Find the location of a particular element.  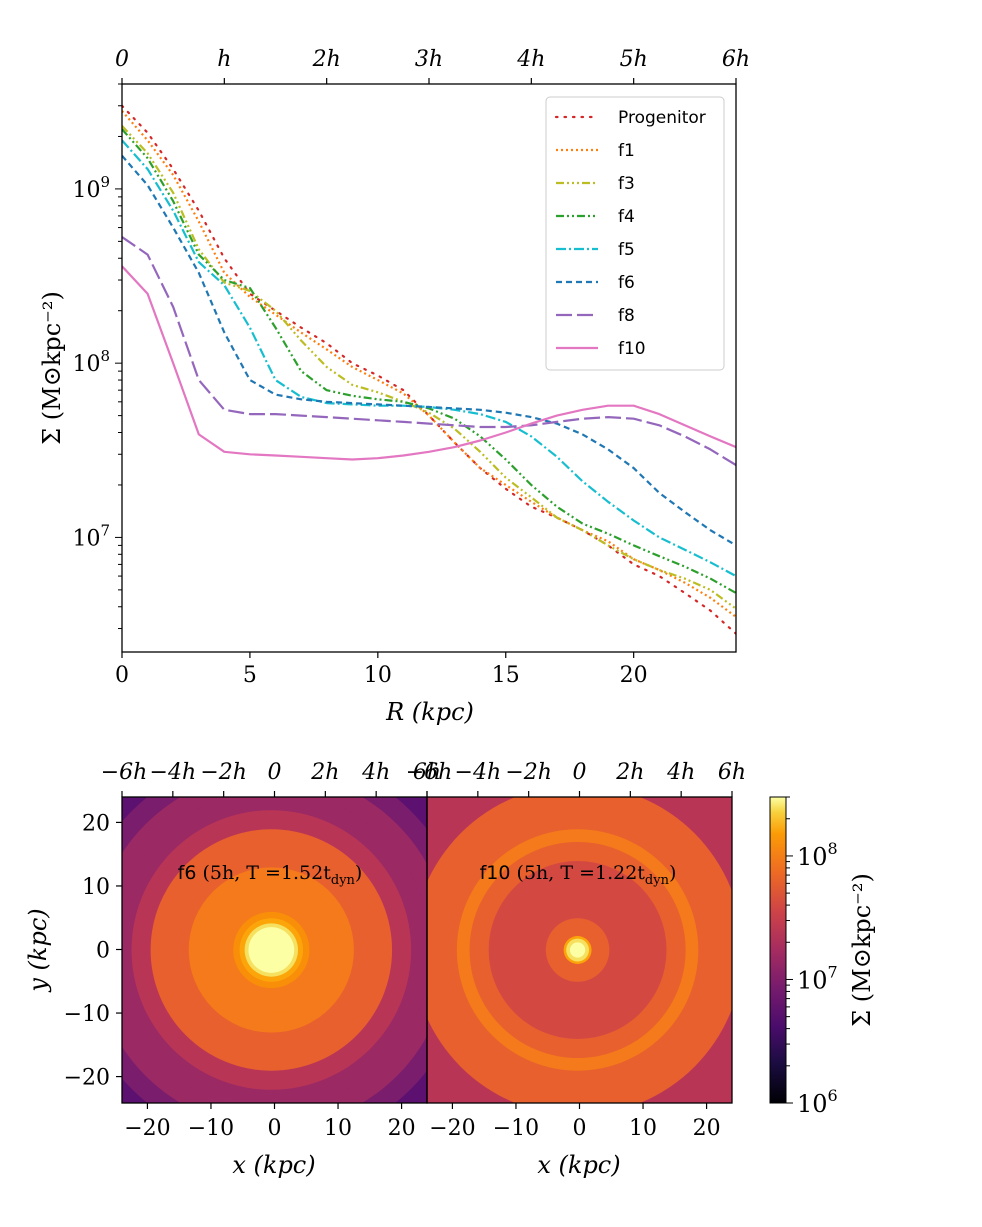

map-f6 is located at coordinates (274, 950).